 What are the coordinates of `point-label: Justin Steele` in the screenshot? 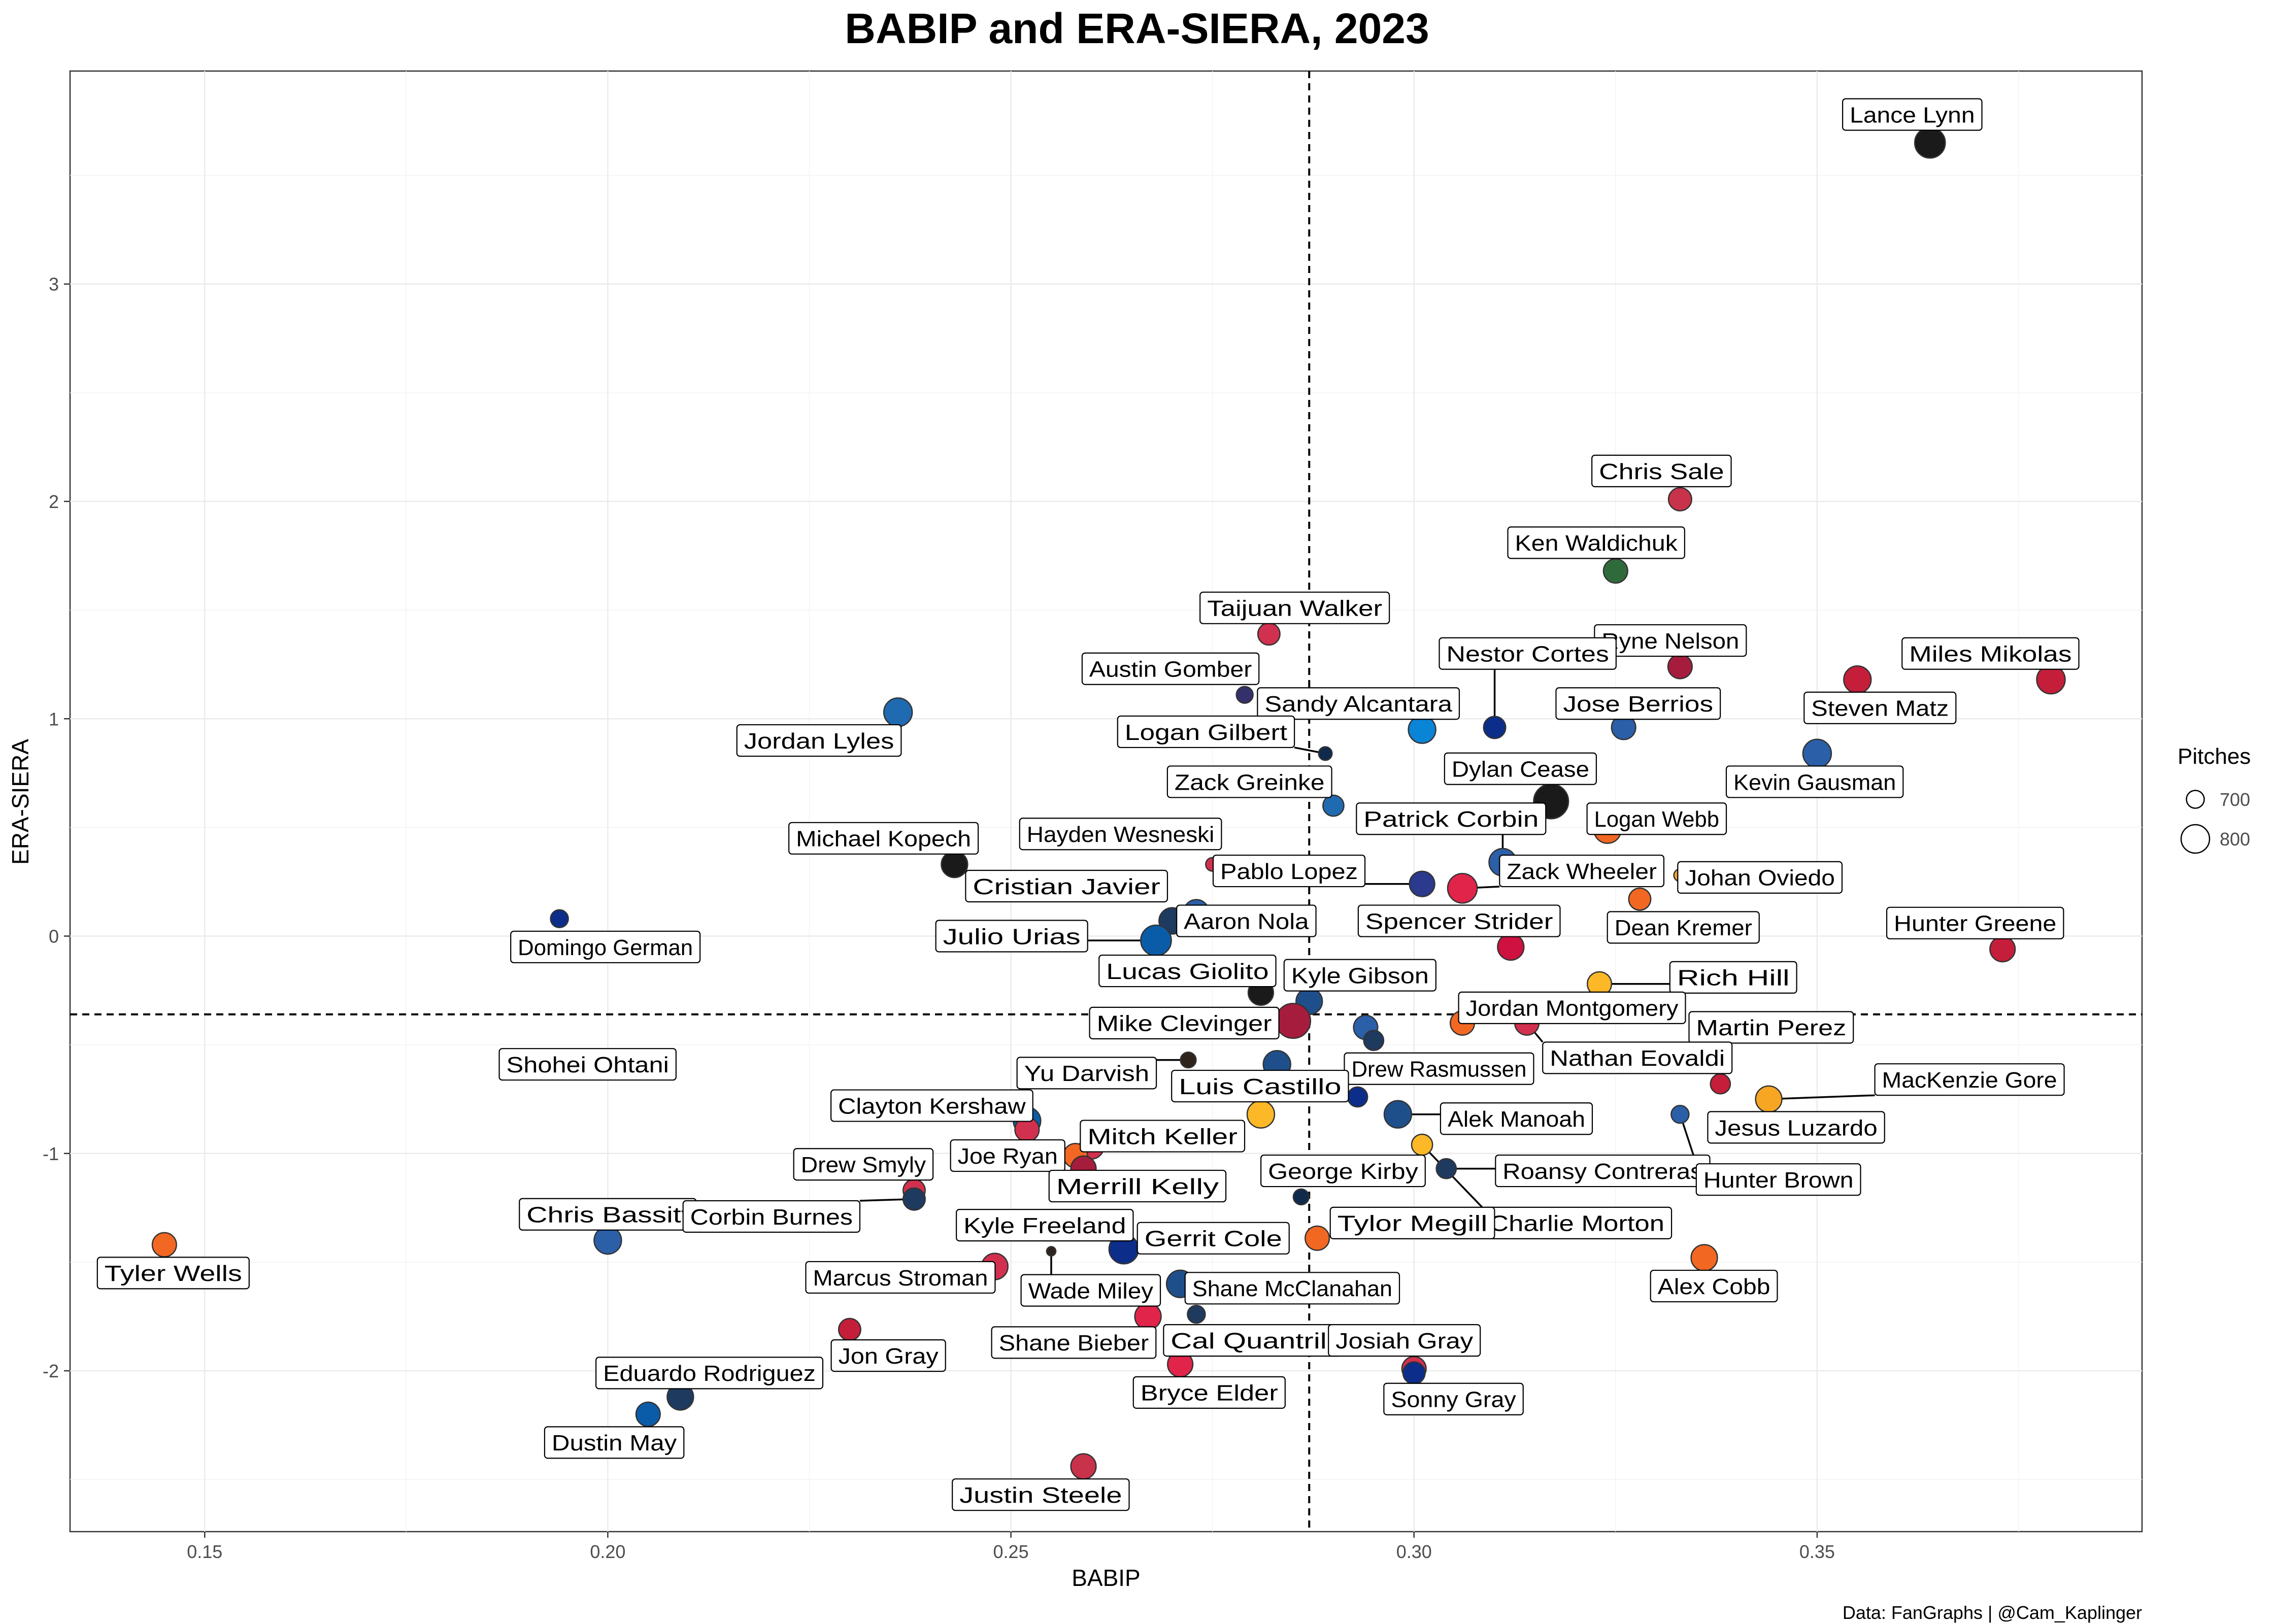 It's located at (1041, 1494).